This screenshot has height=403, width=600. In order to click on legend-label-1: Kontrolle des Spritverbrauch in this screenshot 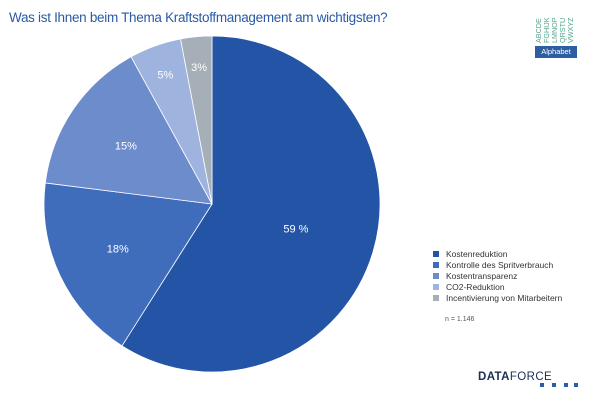, I will do `click(500, 264)`.